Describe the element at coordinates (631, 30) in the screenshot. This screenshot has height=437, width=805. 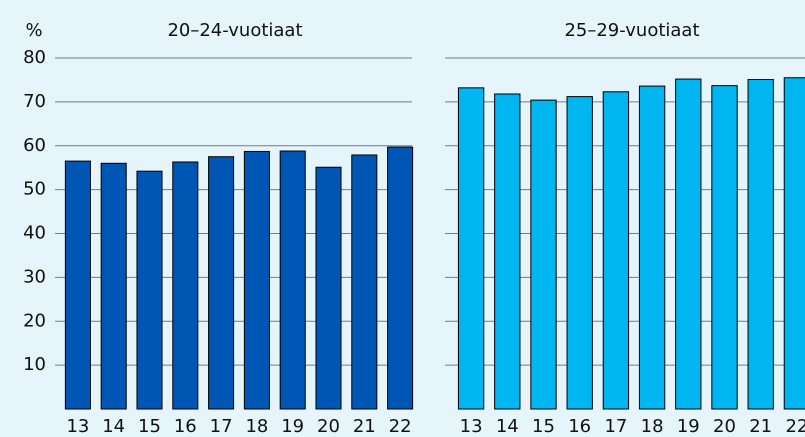
I see `panel-title: 25–29-vuotiaat` at that location.